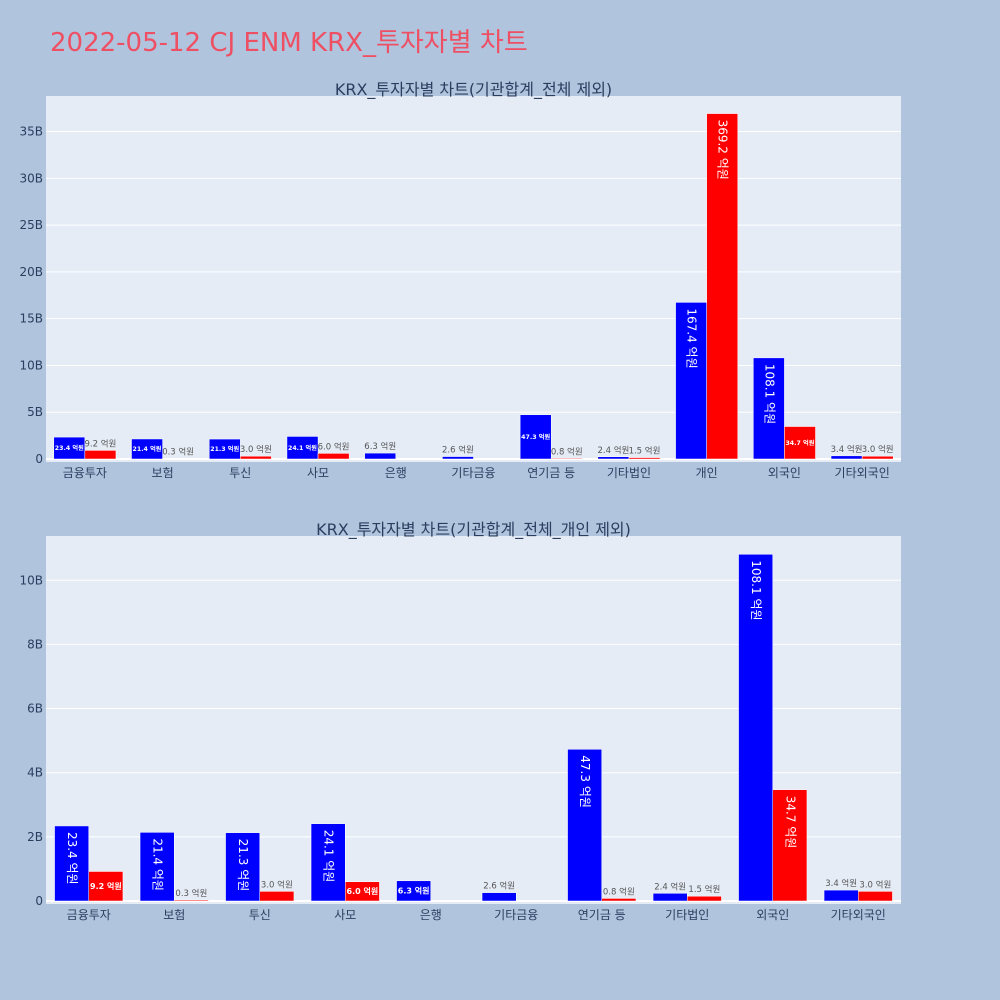 The height and width of the screenshot is (1000, 1000). What do you see at coordinates (31, 319) in the screenshot?
I see `y-tick-label: 15B` at bounding box center [31, 319].